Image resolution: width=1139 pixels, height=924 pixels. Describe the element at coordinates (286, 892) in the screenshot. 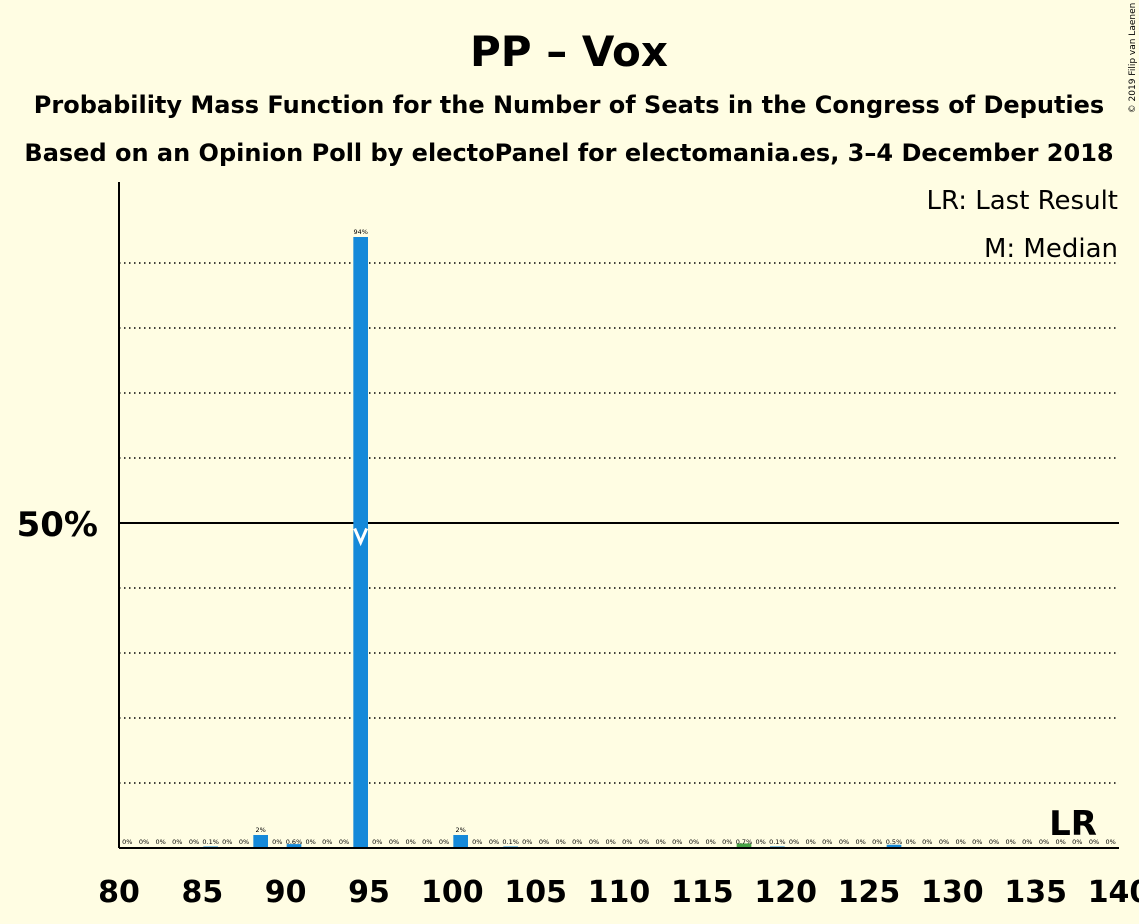

I see `x-tick-90: 90` at that location.